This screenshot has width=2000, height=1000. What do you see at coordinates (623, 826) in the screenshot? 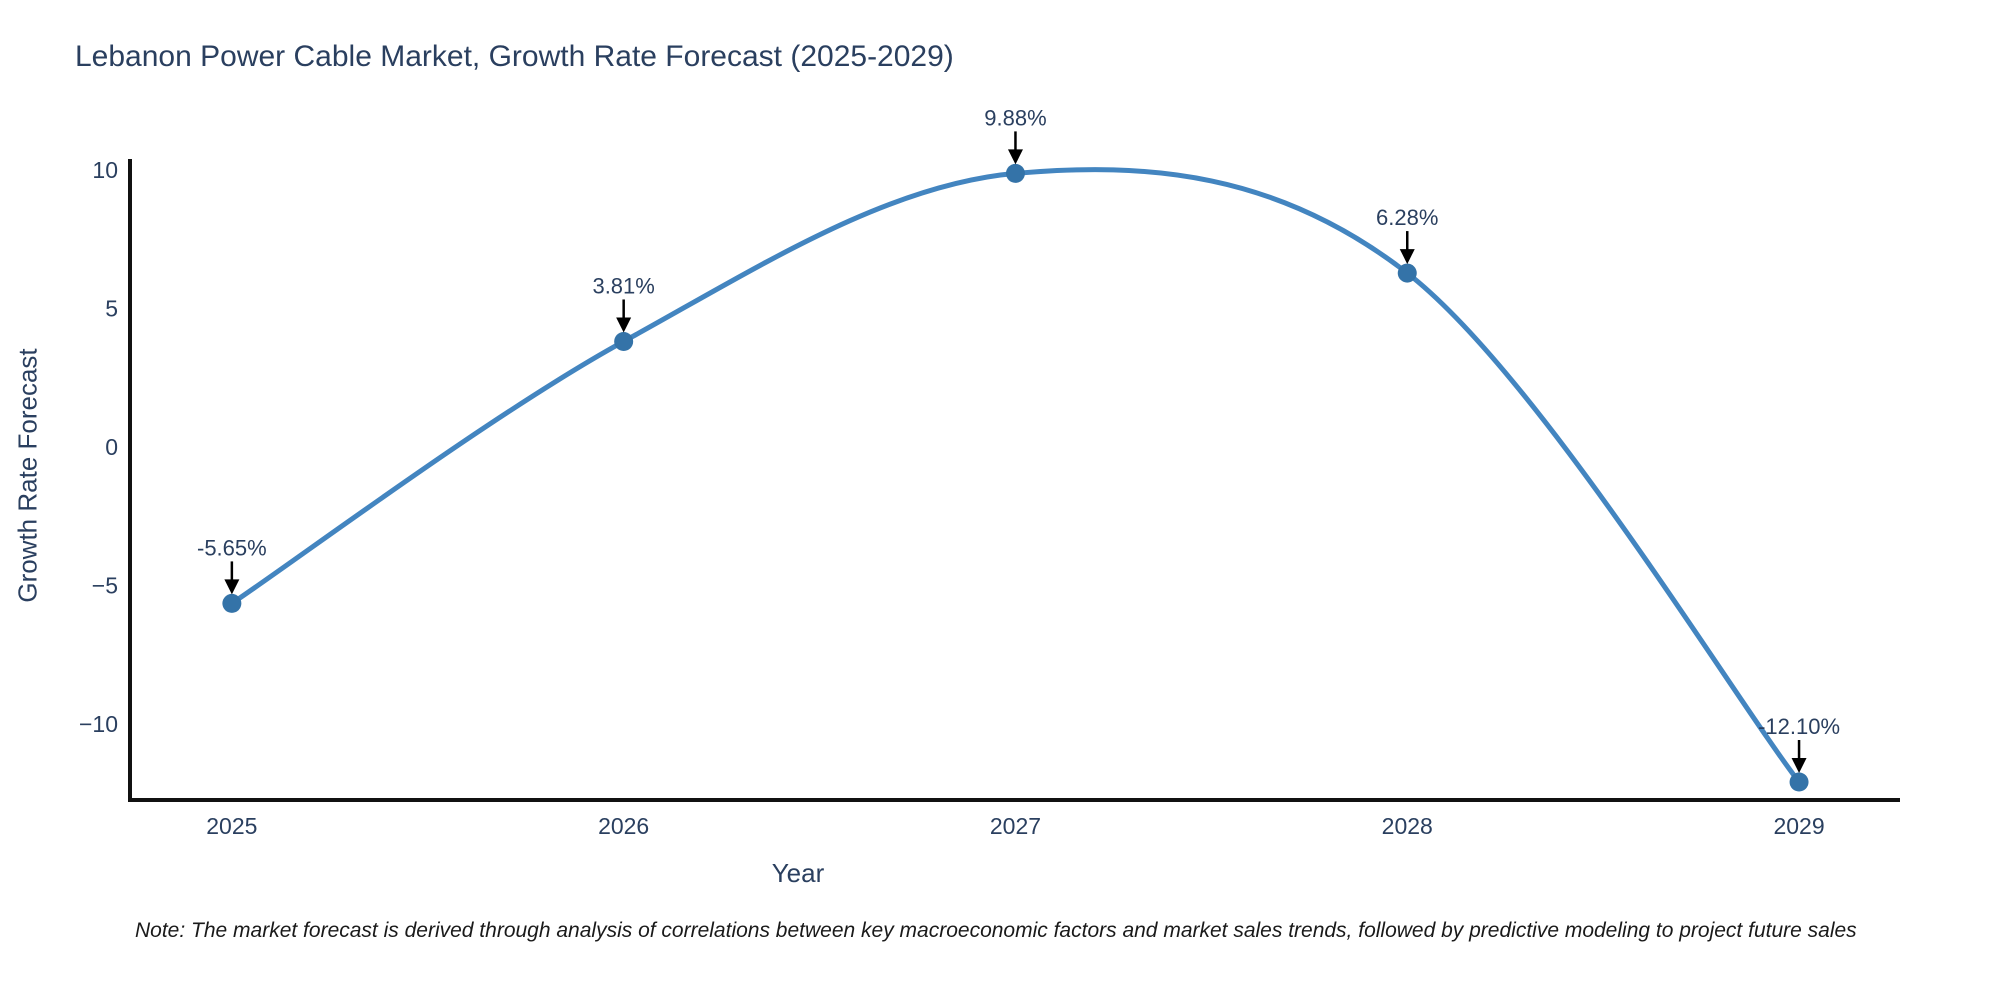
I see `x-tick-label: 2026` at bounding box center [623, 826].